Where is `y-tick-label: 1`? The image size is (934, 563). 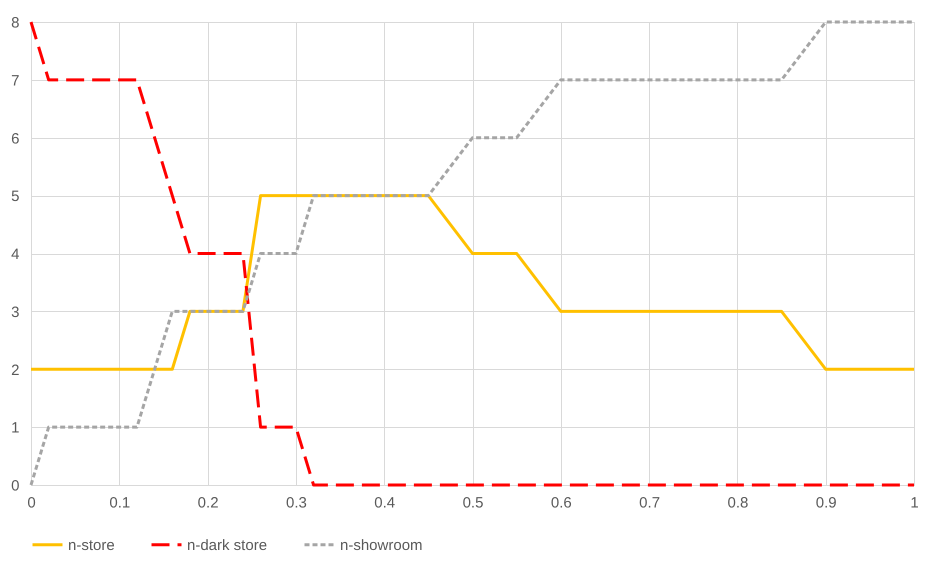
y-tick-label: 1 is located at coordinates (15, 428).